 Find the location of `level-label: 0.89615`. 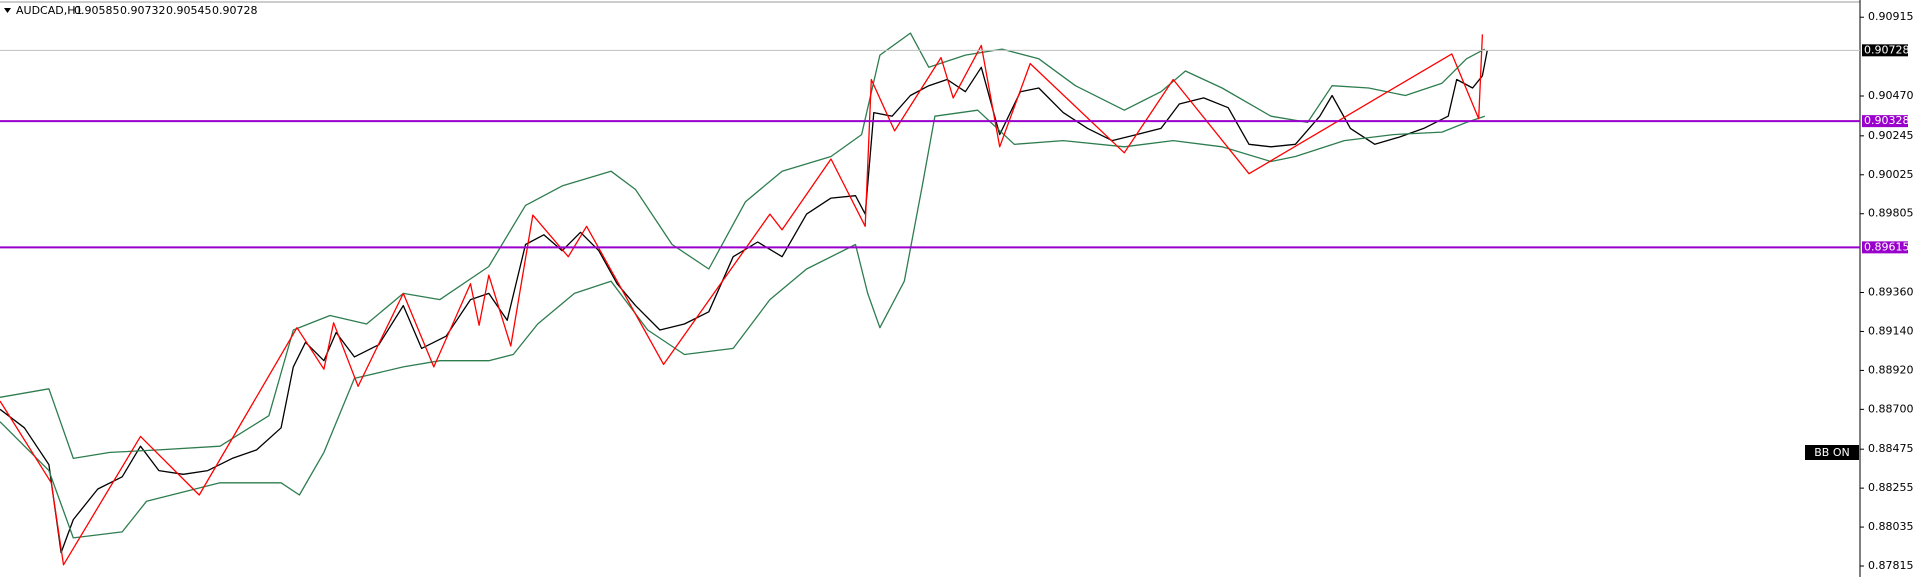

level-label: 0.89615 is located at coordinates (1887, 246).